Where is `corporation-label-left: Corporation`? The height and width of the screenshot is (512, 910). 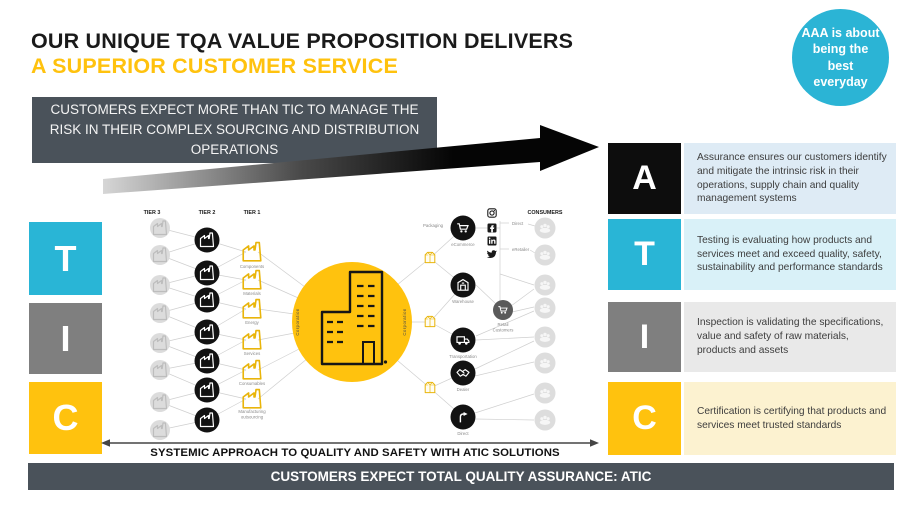 corporation-label-left: Corporation is located at coordinates (297, 321).